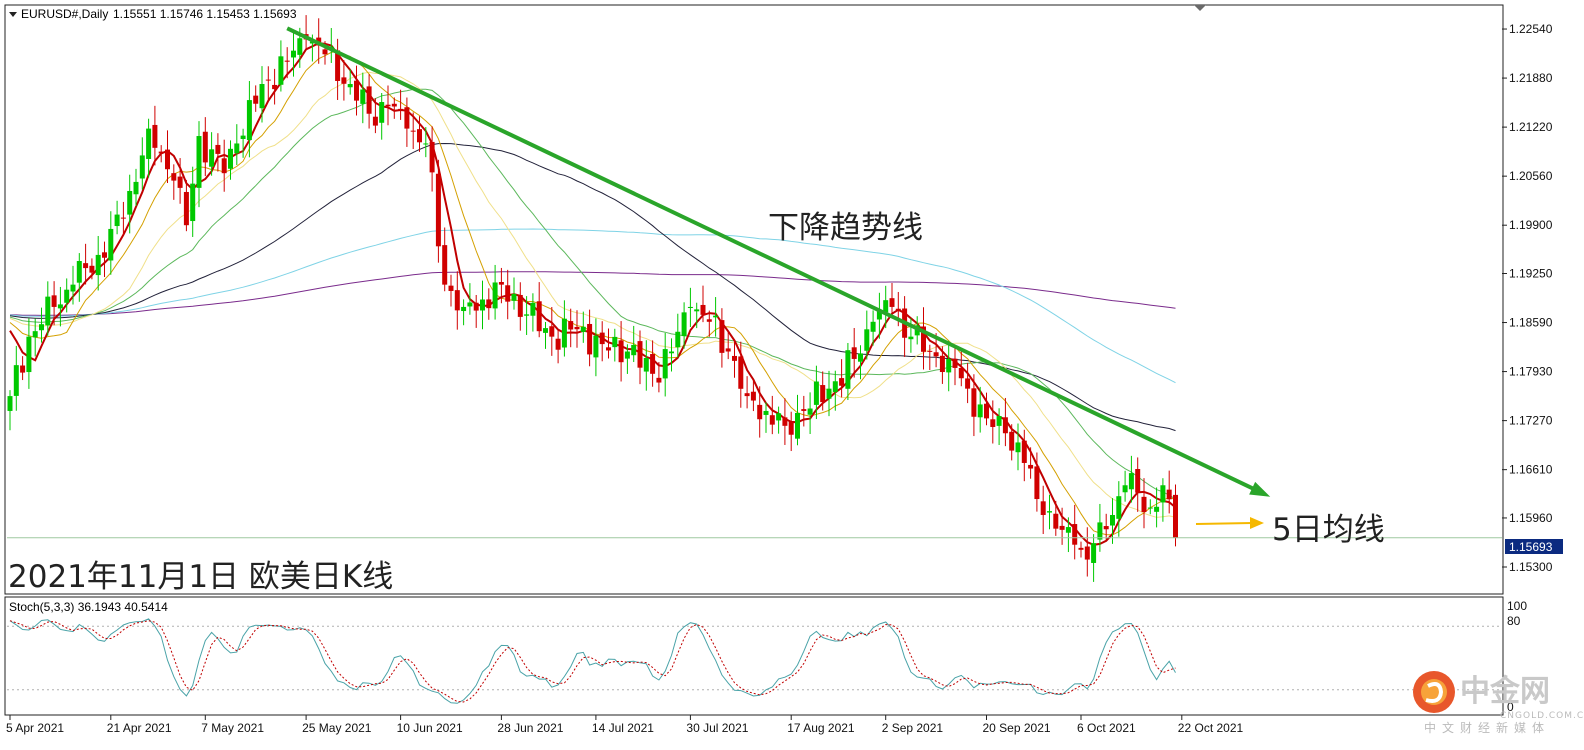 This screenshot has width=1584, height=750. What do you see at coordinates (1531, 421) in the screenshot?
I see `y-tick-label: 1.17270` at bounding box center [1531, 421].